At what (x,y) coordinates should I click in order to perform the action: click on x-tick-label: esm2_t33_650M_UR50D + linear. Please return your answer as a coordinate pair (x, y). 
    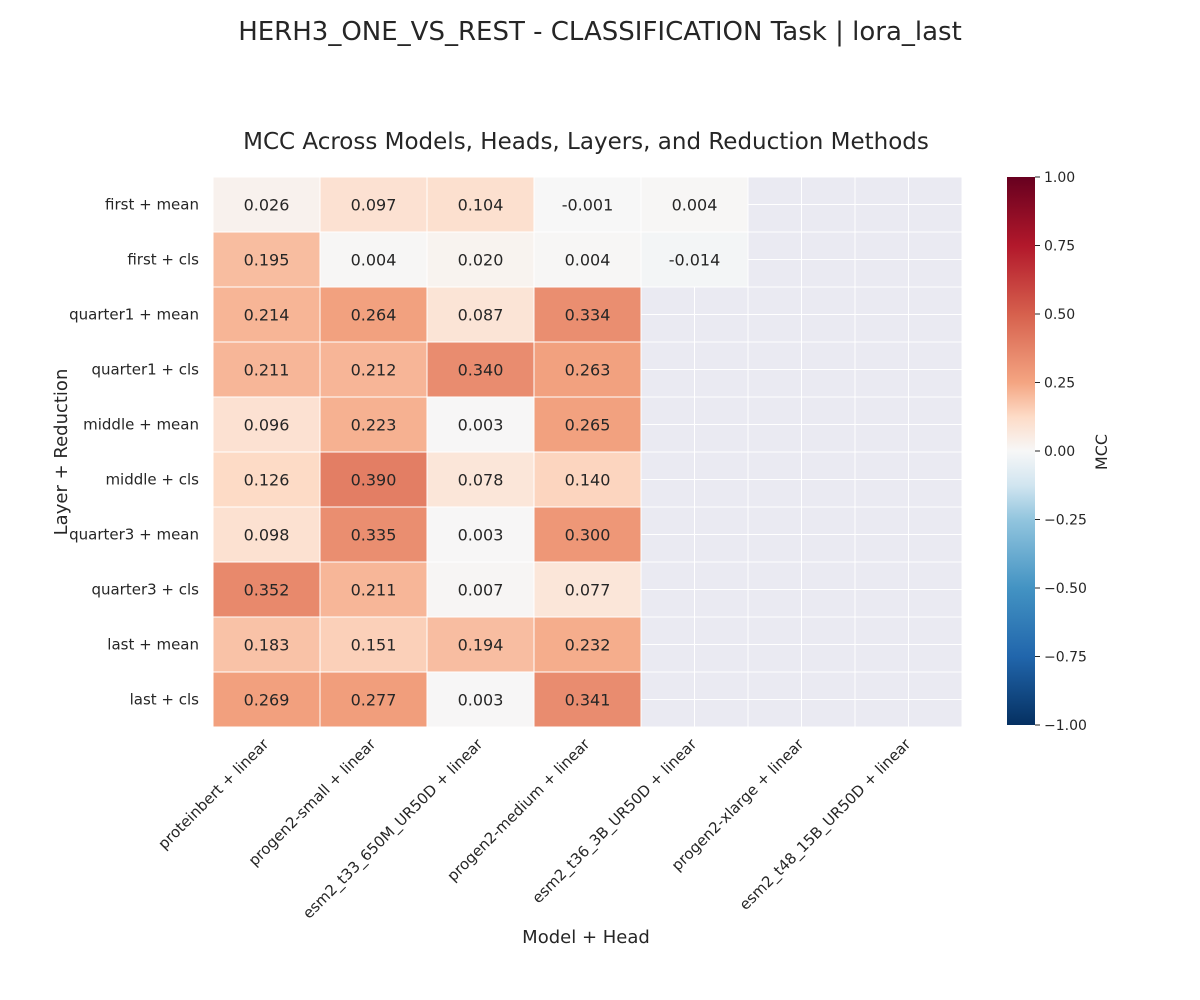
    Looking at the image, I should click on (393, 829).